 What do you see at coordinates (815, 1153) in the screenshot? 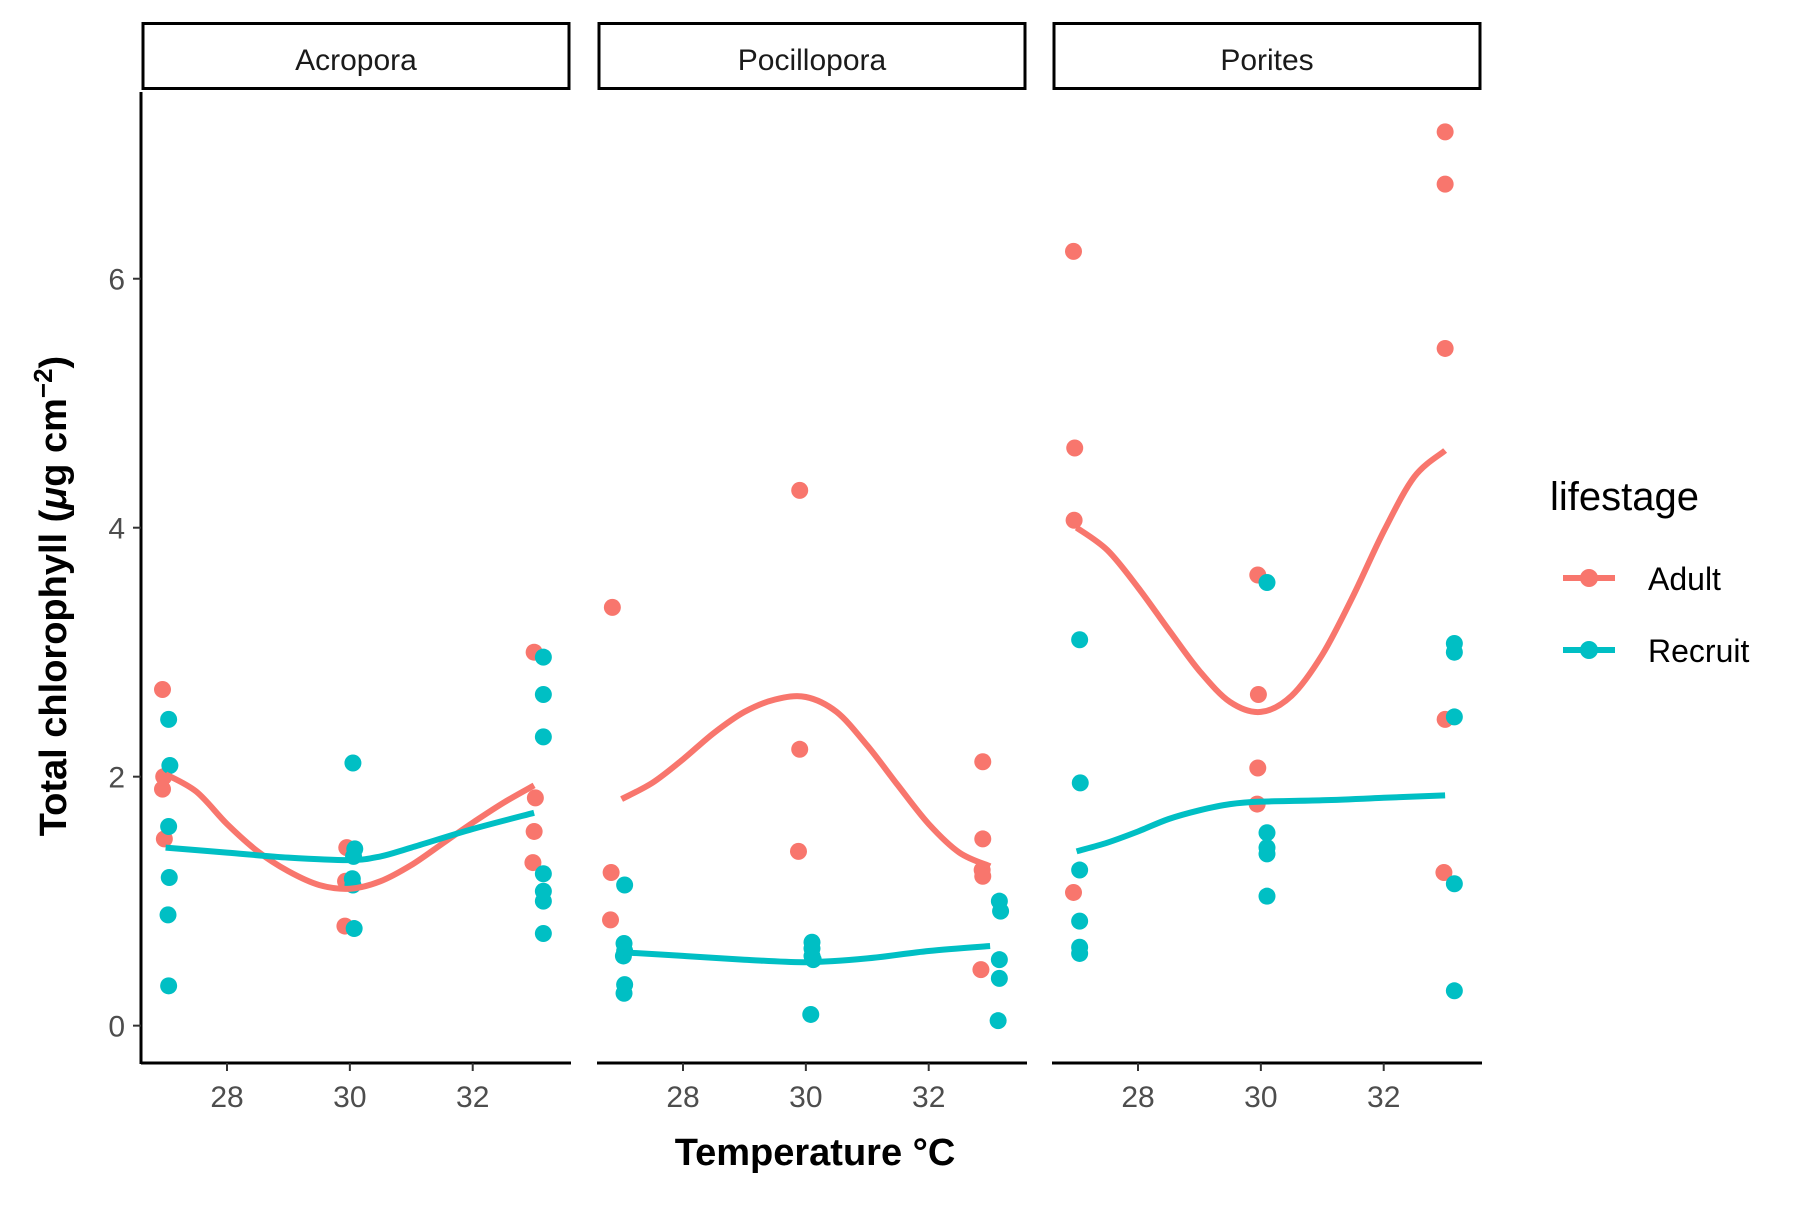
I see `x-axis-title: Temperature °C` at bounding box center [815, 1153].